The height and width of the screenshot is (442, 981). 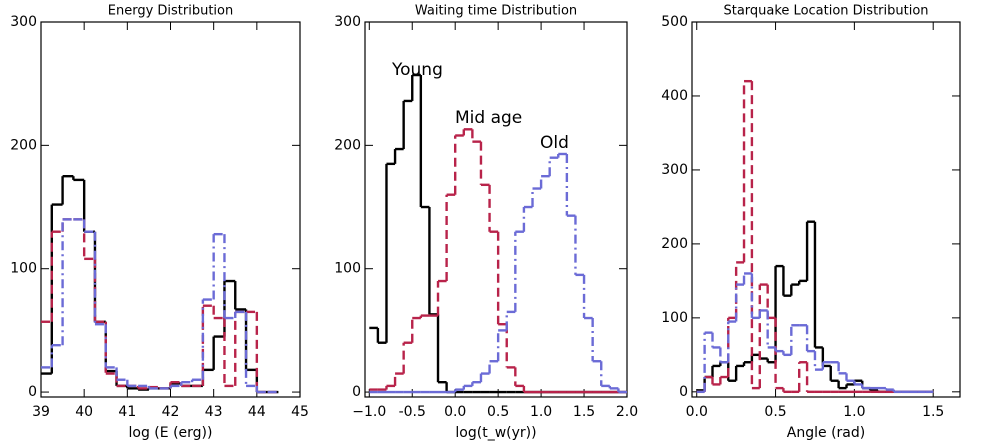 I want to click on panel-title: Energy Distribution, so click(x=171, y=11).